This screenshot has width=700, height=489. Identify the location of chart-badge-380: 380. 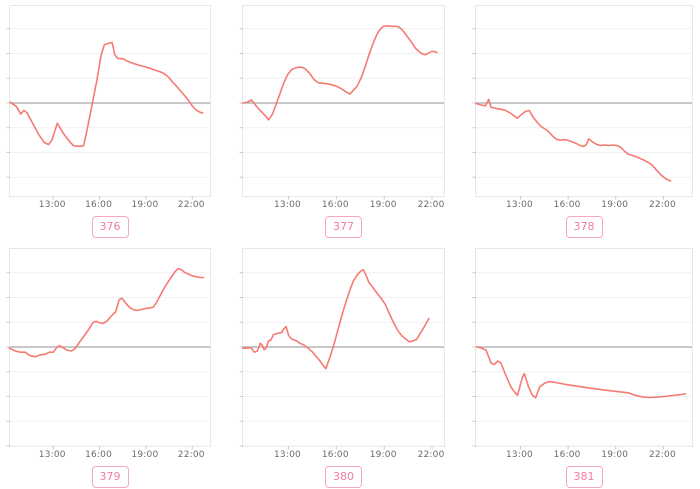
(343, 477).